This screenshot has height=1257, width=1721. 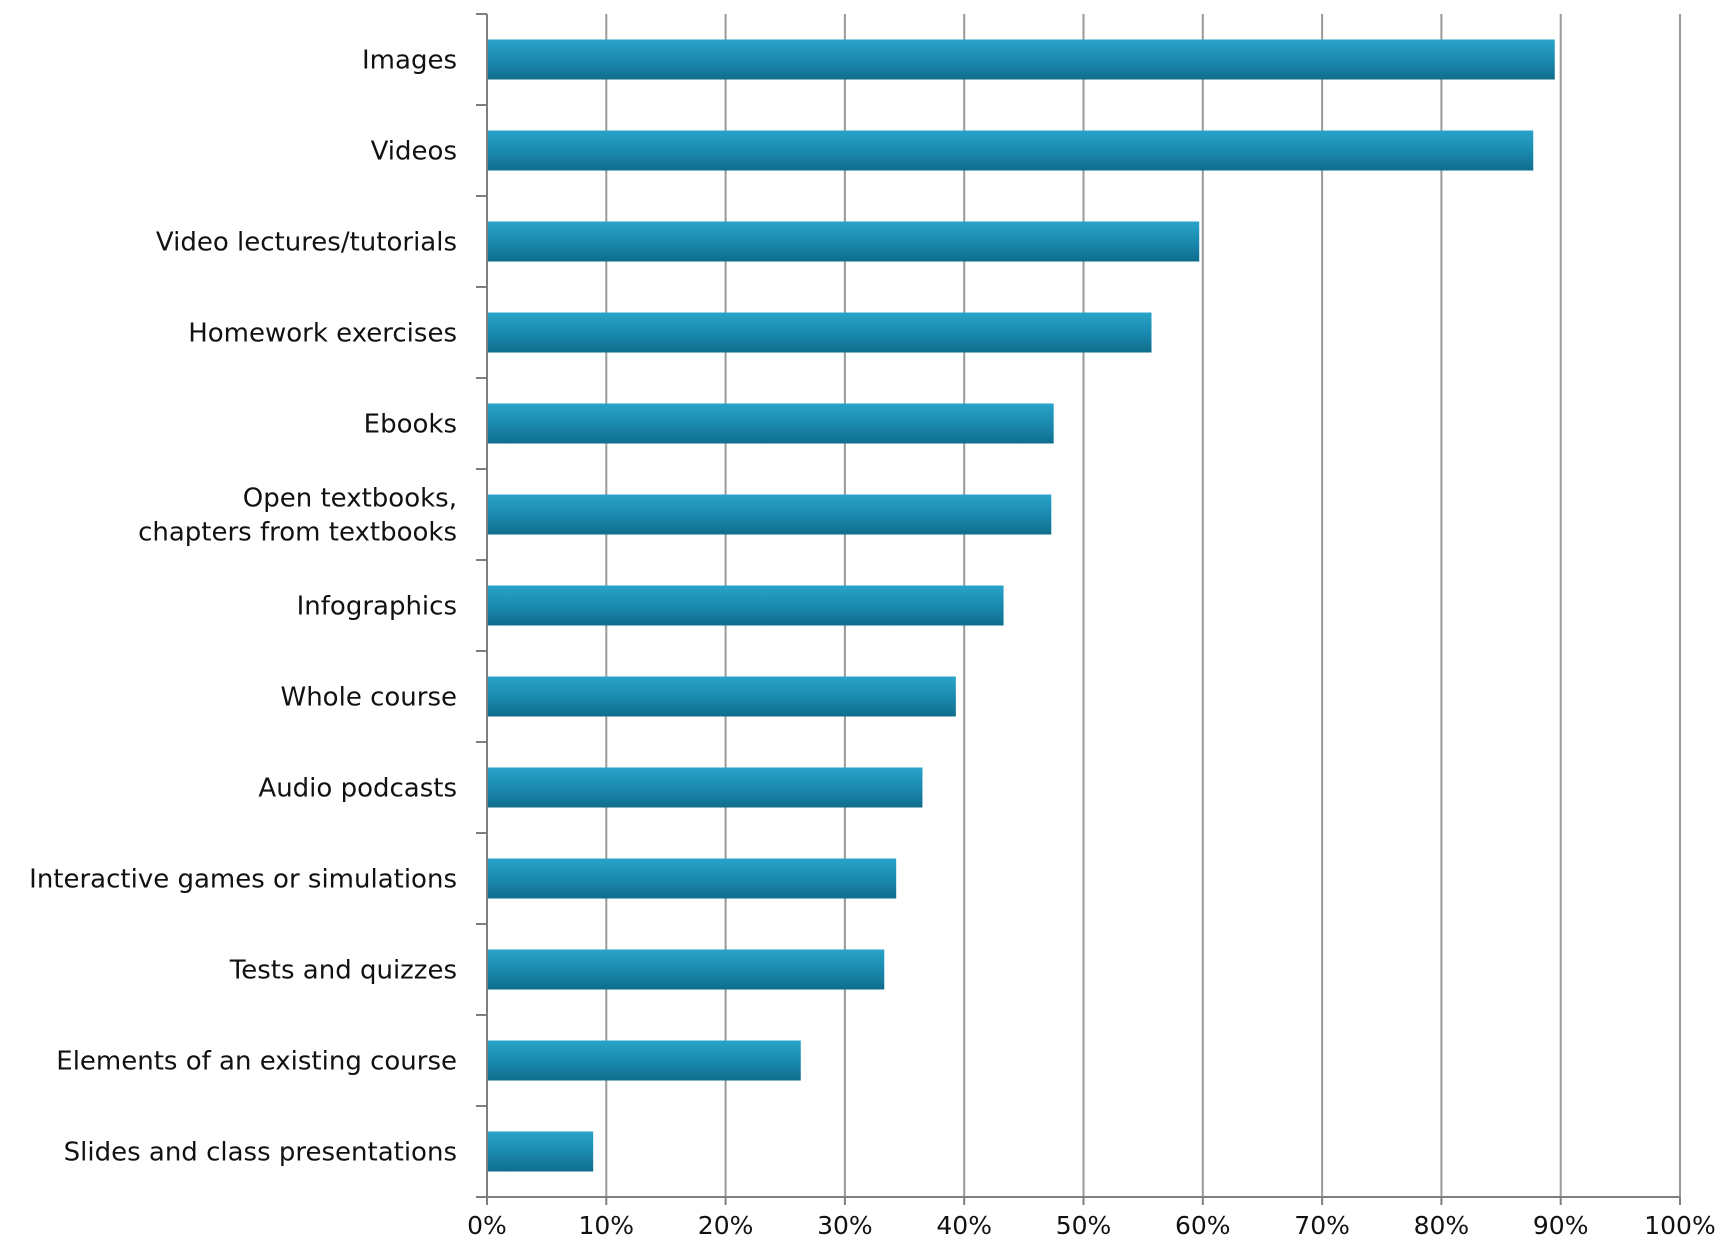 What do you see at coordinates (1561, 1225) in the screenshot?
I see `x-tick-label: 90%` at bounding box center [1561, 1225].